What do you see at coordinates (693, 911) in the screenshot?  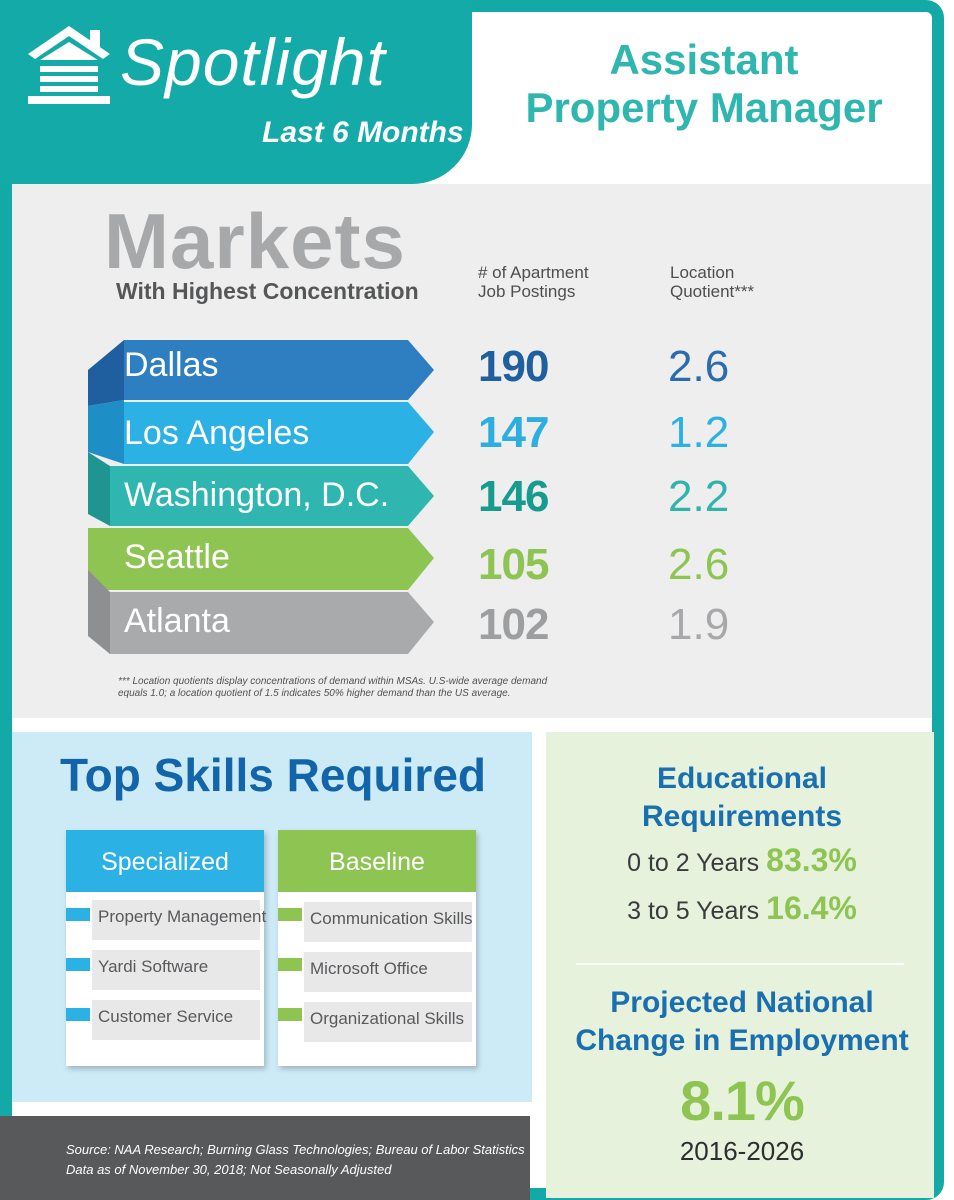 I see `education-label-2: 3 to 5 Years` at bounding box center [693, 911].